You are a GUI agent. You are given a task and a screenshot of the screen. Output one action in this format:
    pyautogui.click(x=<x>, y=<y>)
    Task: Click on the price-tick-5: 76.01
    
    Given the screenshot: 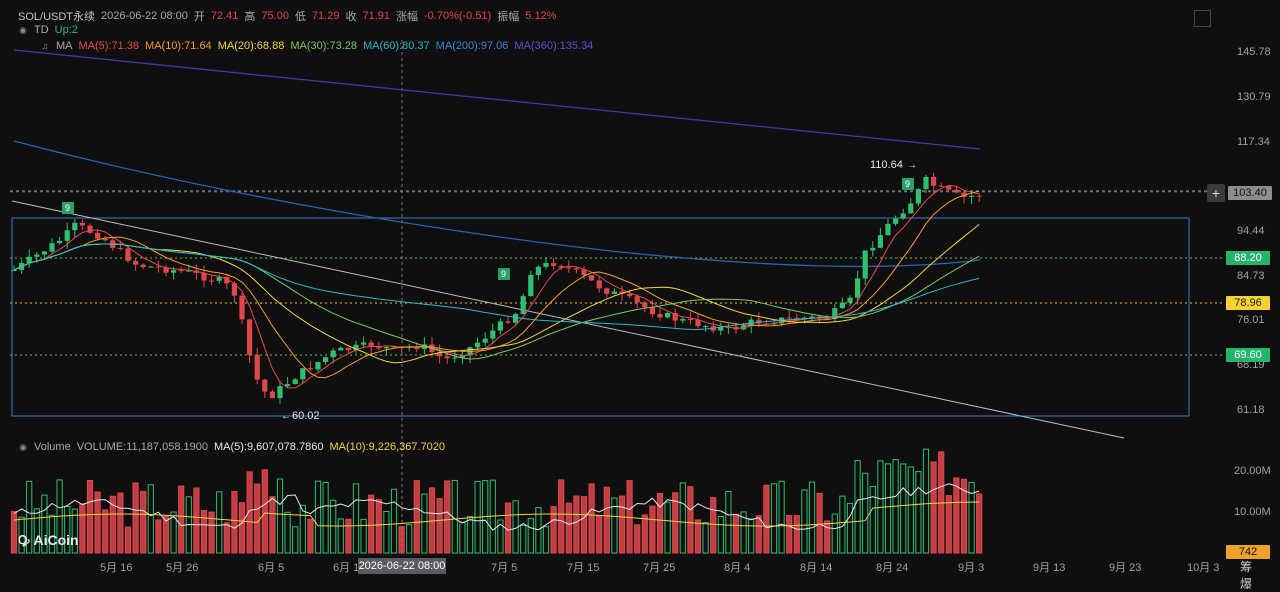 What is the action you would take?
    pyautogui.click(x=1251, y=320)
    